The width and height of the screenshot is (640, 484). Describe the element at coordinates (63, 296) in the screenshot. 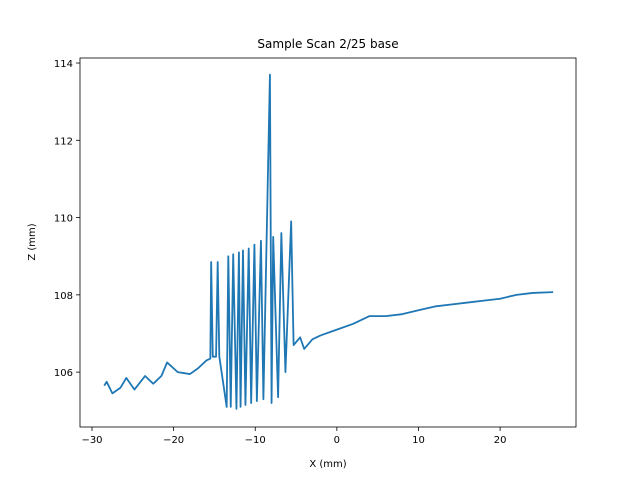

I see `y-tick-label: 108` at that location.